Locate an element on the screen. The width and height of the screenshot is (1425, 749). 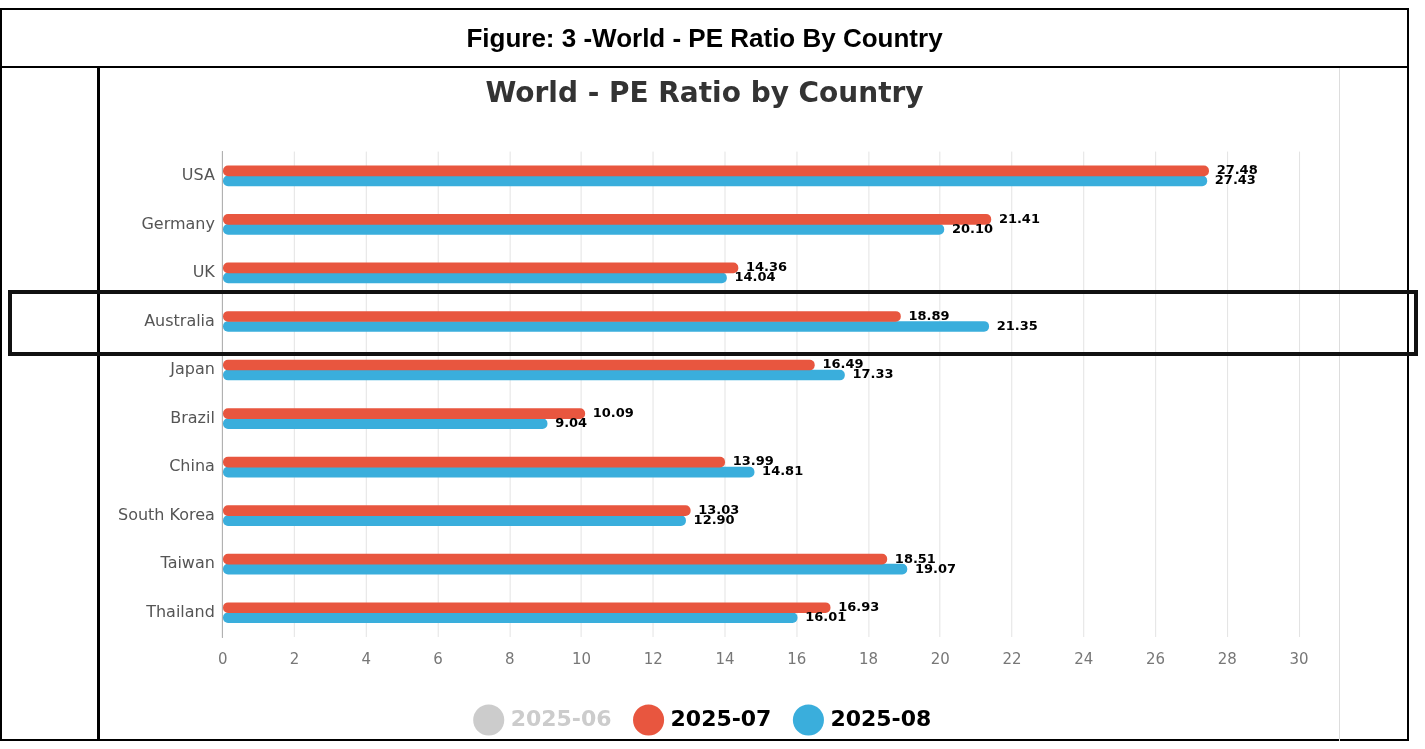
y-tick-label: USA is located at coordinates (198, 175).